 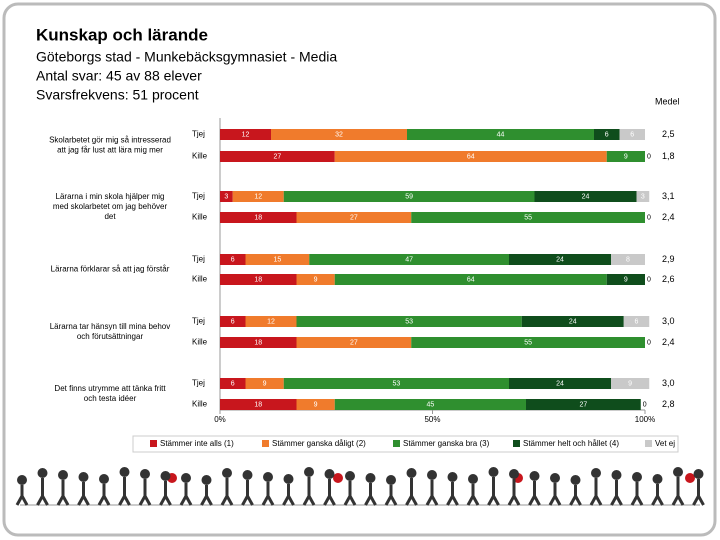 What do you see at coordinates (571, 443) in the screenshot?
I see `legend-label: Stämmer helt och hållet (4)` at bounding box center [571, 443].